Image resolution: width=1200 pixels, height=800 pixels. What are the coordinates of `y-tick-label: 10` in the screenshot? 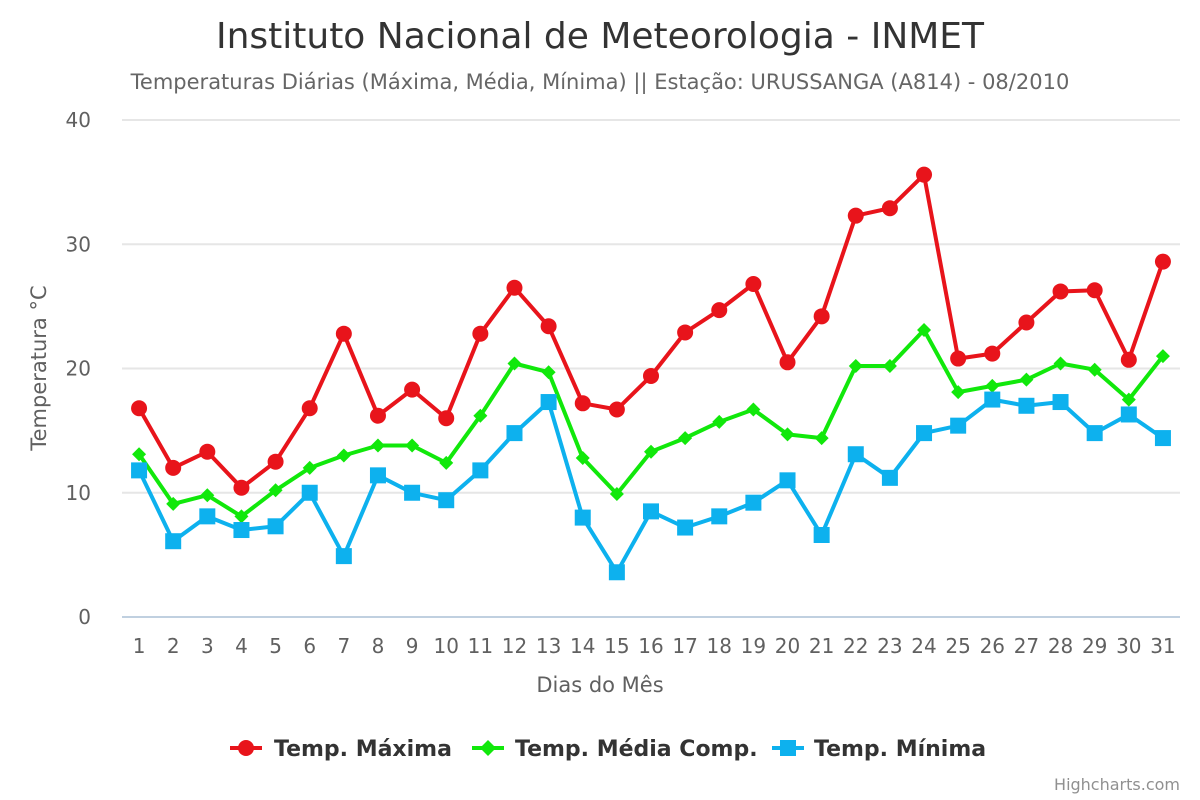 It's located at (78, 493).